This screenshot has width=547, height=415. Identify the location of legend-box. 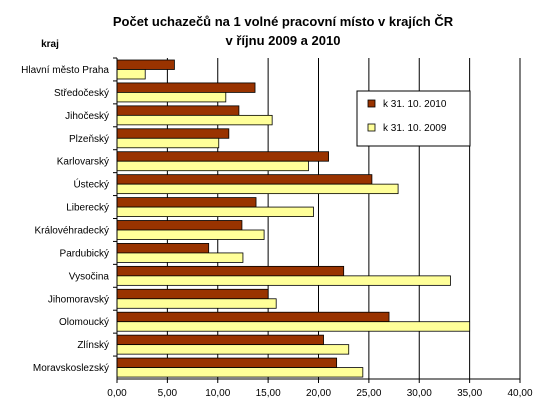
(413, 118).